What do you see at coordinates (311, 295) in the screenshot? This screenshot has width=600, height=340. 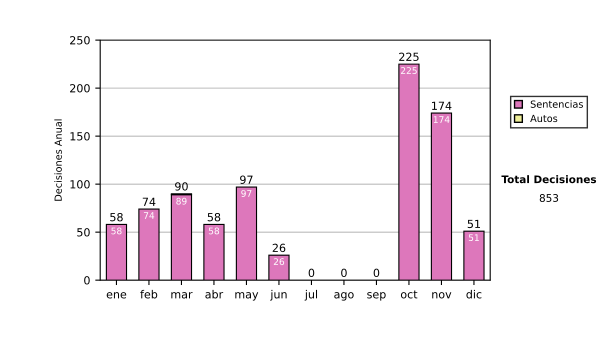 I see `x-tick-label: jul` at bounding box center [311, 295].